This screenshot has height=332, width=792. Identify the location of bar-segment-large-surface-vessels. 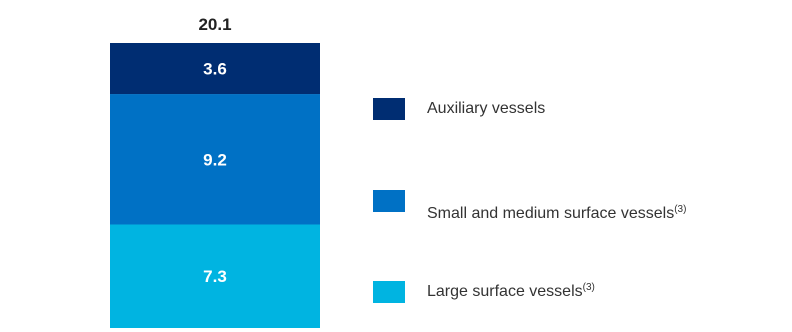
(215, 276).